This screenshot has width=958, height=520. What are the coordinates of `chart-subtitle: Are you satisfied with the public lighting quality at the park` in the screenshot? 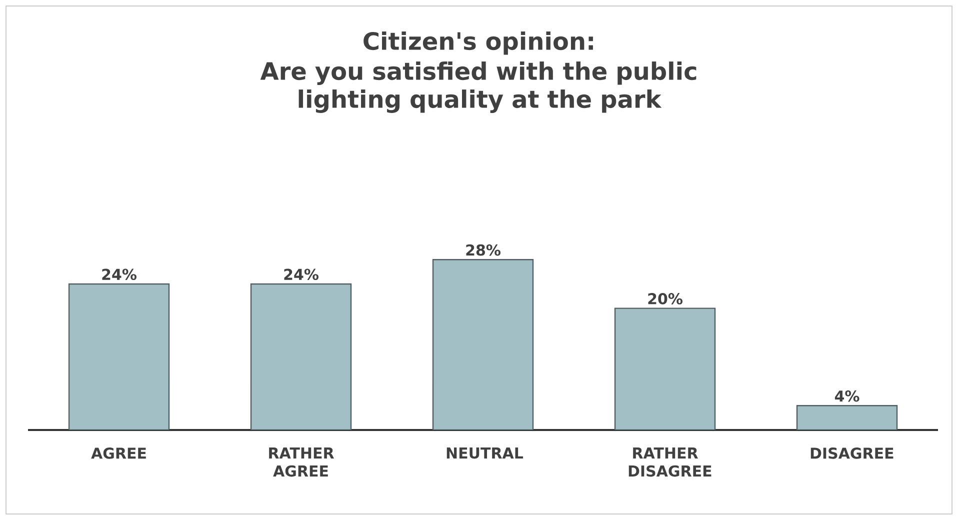 It's located at (478, 87).